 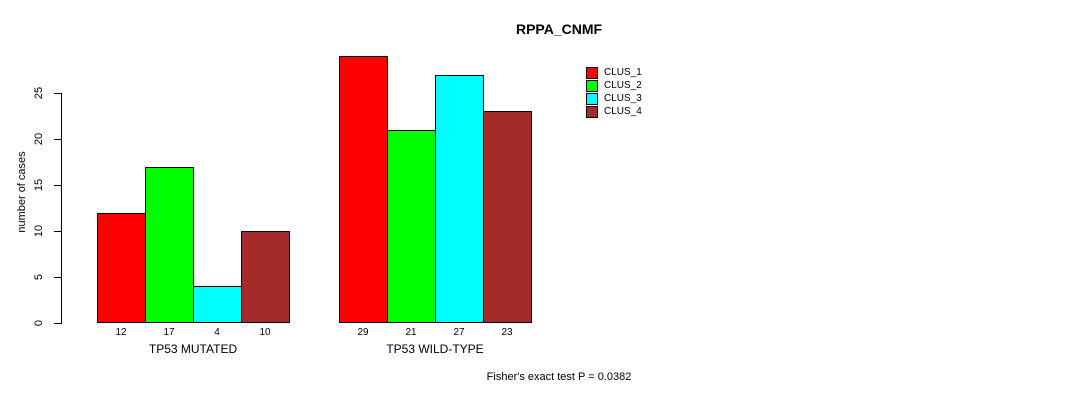 What do you see at coordinates (363, 189) in the screenshot?
I see `bar-clus_1-wild-type` at bounding box center [363, 189].